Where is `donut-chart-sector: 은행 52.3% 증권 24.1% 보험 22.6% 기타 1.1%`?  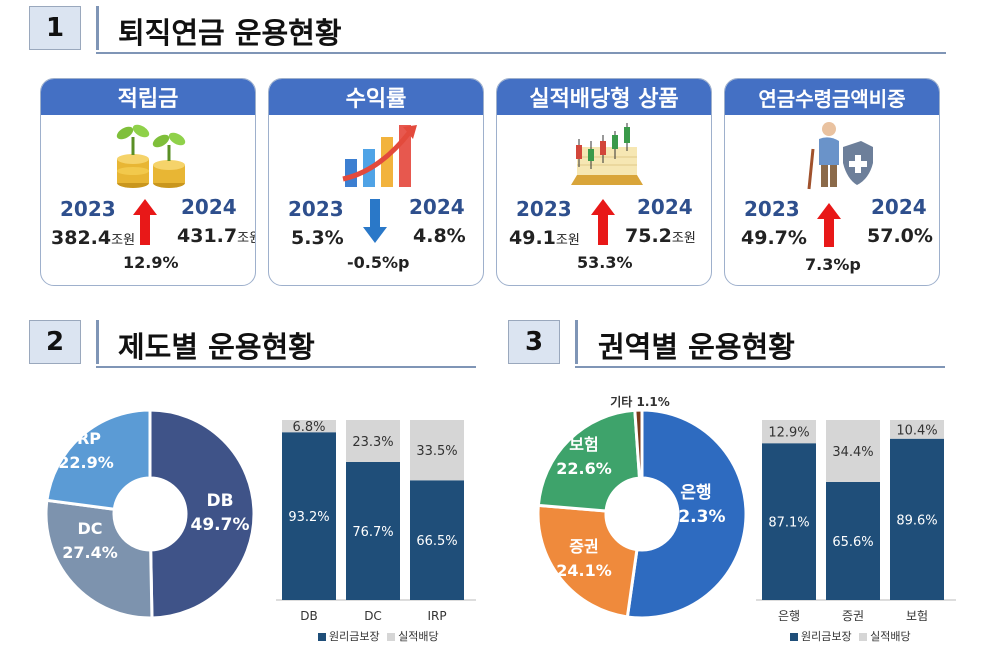 donut-chart-sector: 은행 52.3% 증권 24.1% 보험 22.6% 기타 1.1% is located at coordinates (642, 507).